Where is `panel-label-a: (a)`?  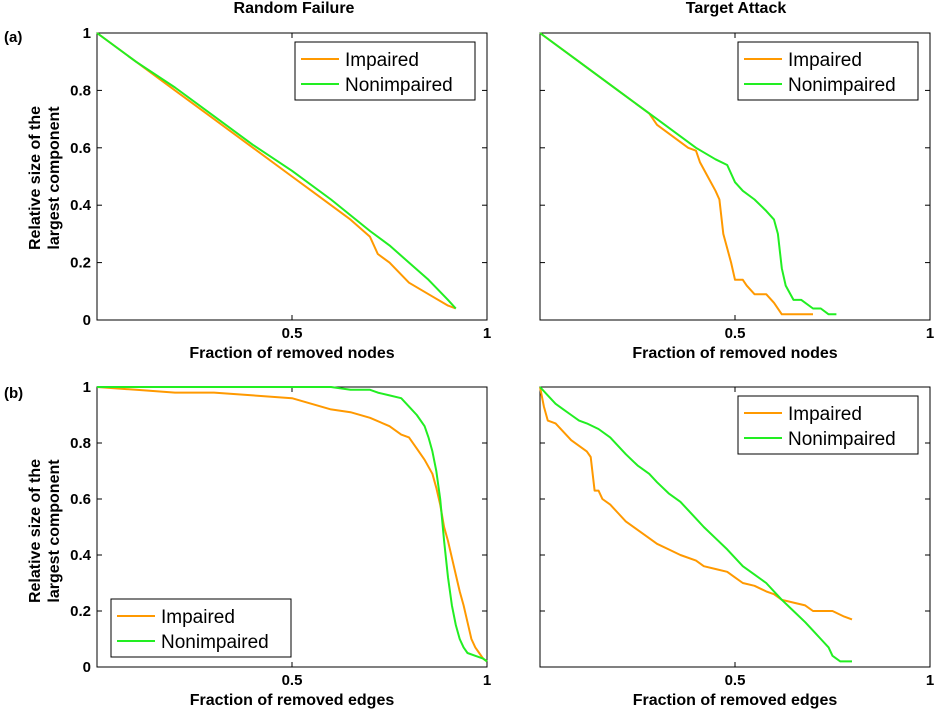 panel-label-a: (a) is located at coordinates (13, 37).